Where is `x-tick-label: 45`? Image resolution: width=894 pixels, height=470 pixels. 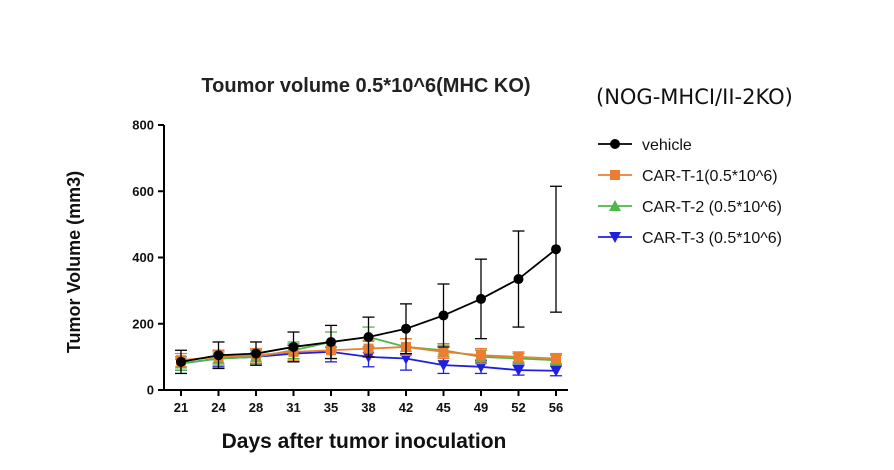 x-tick-label: 45 is located at coordinates (443, 407).